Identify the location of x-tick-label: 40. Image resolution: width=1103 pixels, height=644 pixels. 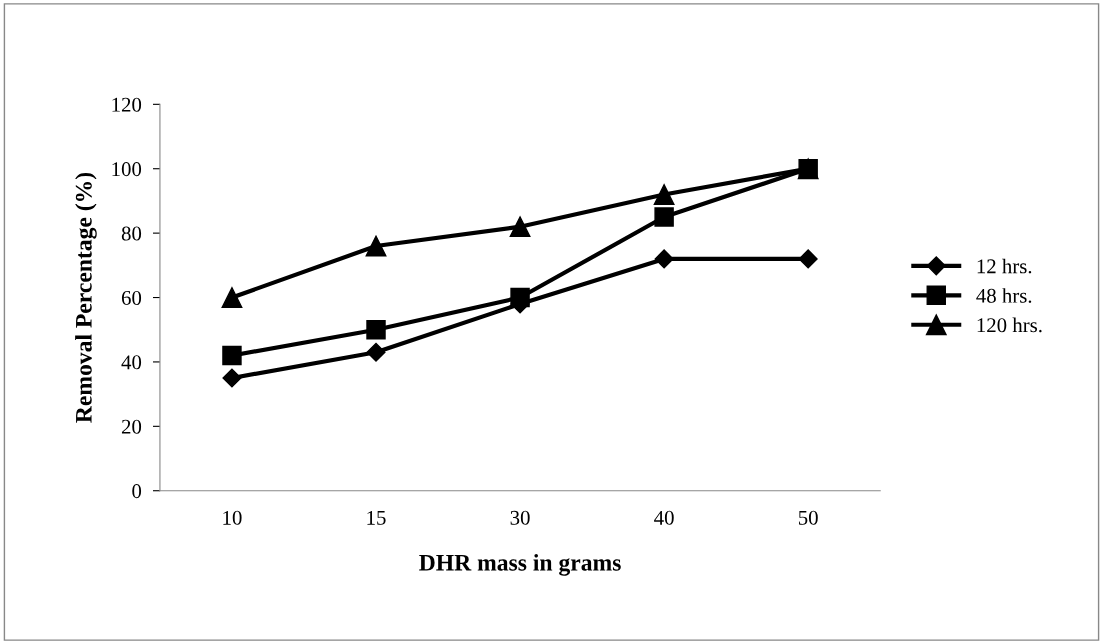
(664, 517).